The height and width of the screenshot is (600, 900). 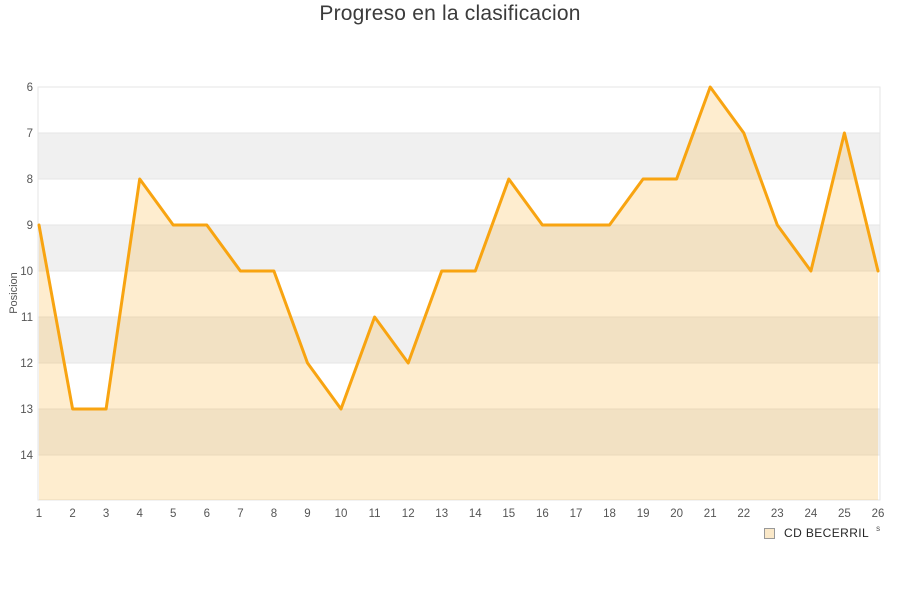 What do you see at coordinates (341, 514) in the screenshot?
I see `x-tick-label: 10` at bounding box center [341, 514].